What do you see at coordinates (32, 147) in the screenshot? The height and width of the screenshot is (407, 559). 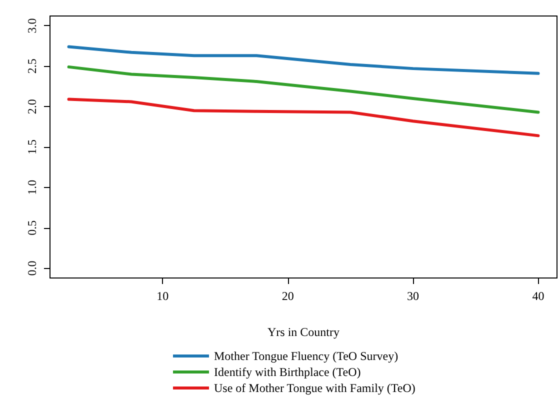 I see `y-tick-label: 1.5` at bounding box center [32, 147].